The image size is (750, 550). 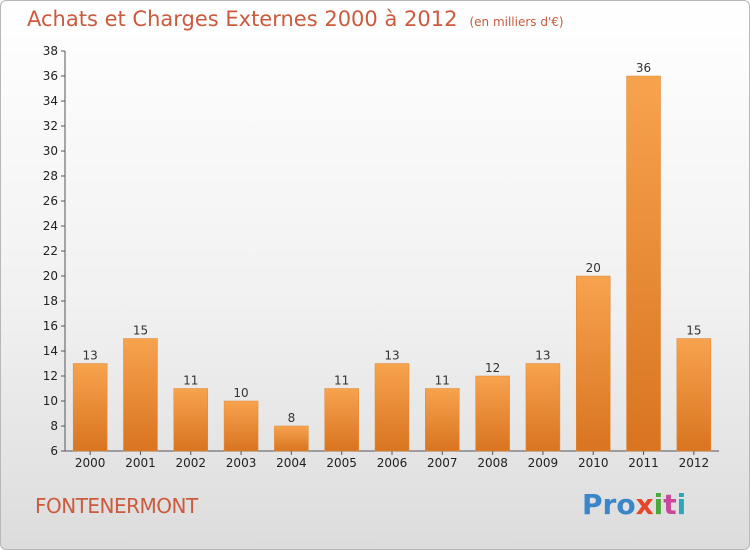 I want to click on logo-part-3: i, so click(x=658, y=504).